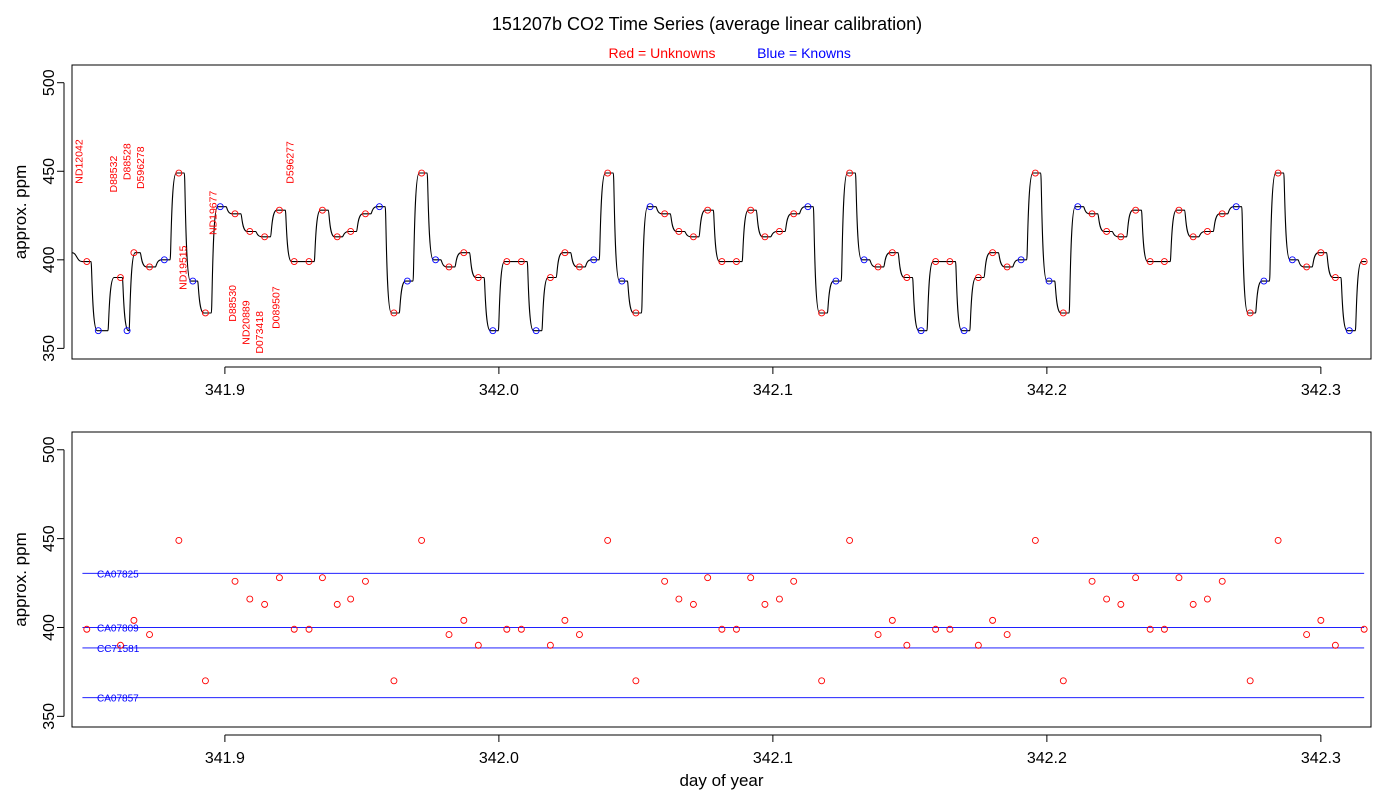 This screenshot has width=1400, height=800. What do you see at coordinates (49, 538) in the screenshot?
I see `bottom-y-tick-label: 450` at bounding box center [49, 538].